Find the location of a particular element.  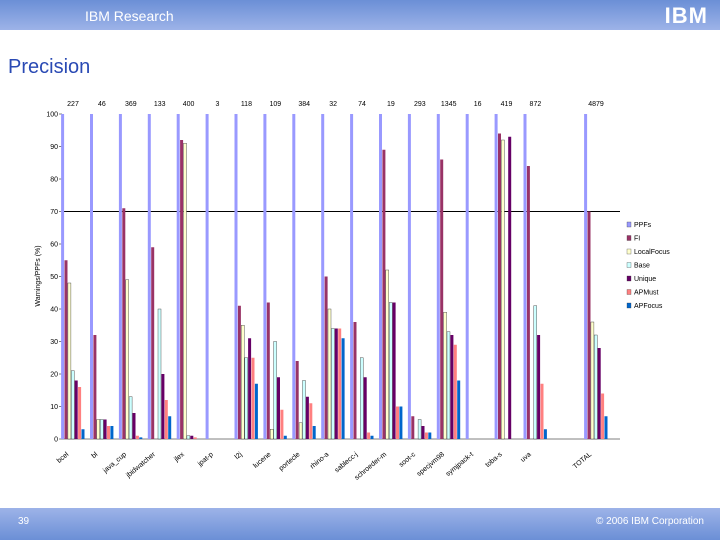

count-label: 4879 is located at coordinates (596, 104).